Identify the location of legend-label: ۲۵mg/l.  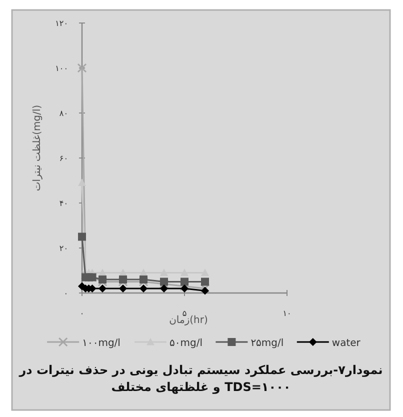
(267, 343).